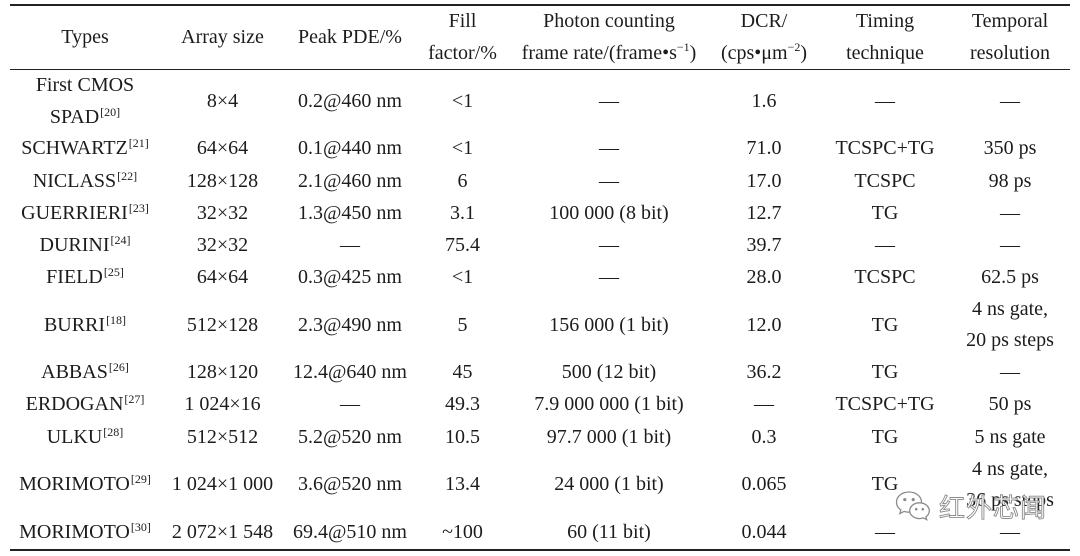  I want to click on cell-dcr: 39.7, so click(764, 246).